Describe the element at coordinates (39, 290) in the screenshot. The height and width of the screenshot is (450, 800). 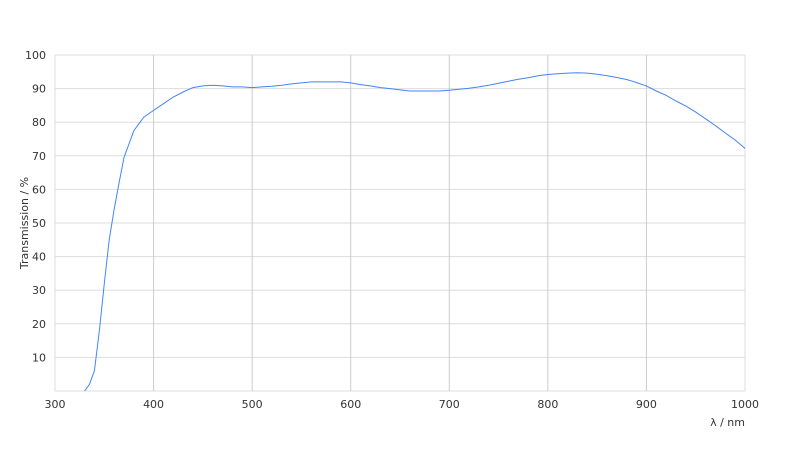
I see `y-tick-label: 30` at that location.